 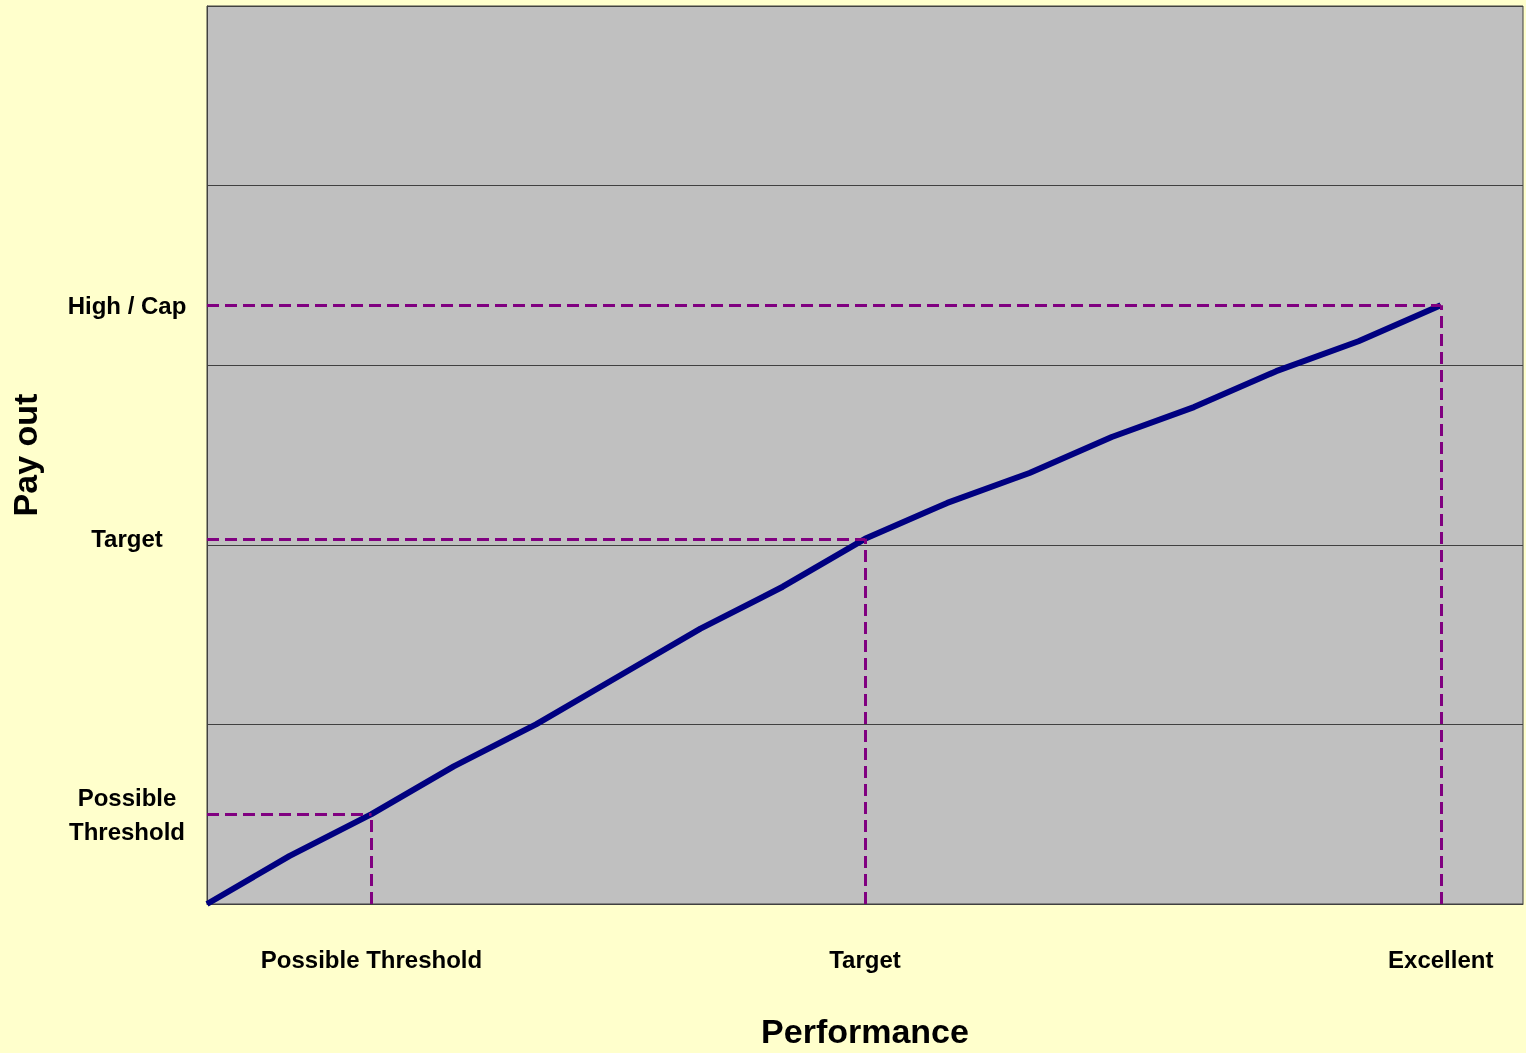 I want to click on x-tick-label: Possible Threshold, so click(x=371, y=959).